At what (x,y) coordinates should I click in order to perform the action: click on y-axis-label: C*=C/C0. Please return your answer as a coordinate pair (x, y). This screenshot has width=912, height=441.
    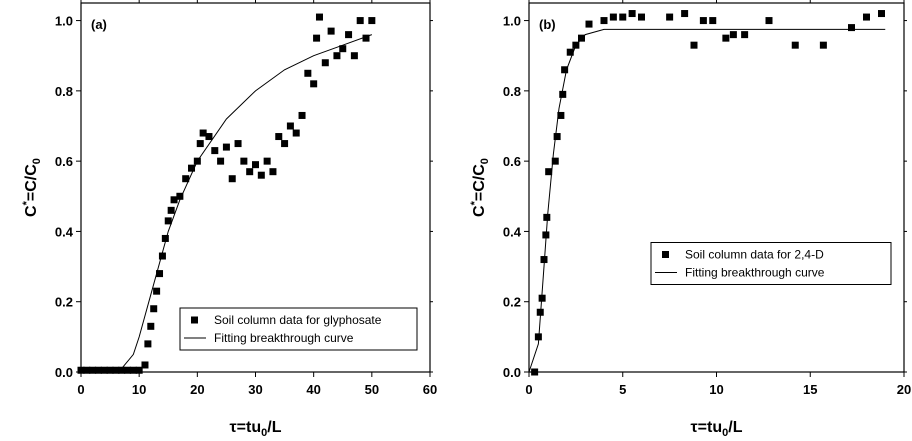
    Looking at the image, I should click on (480, 187).